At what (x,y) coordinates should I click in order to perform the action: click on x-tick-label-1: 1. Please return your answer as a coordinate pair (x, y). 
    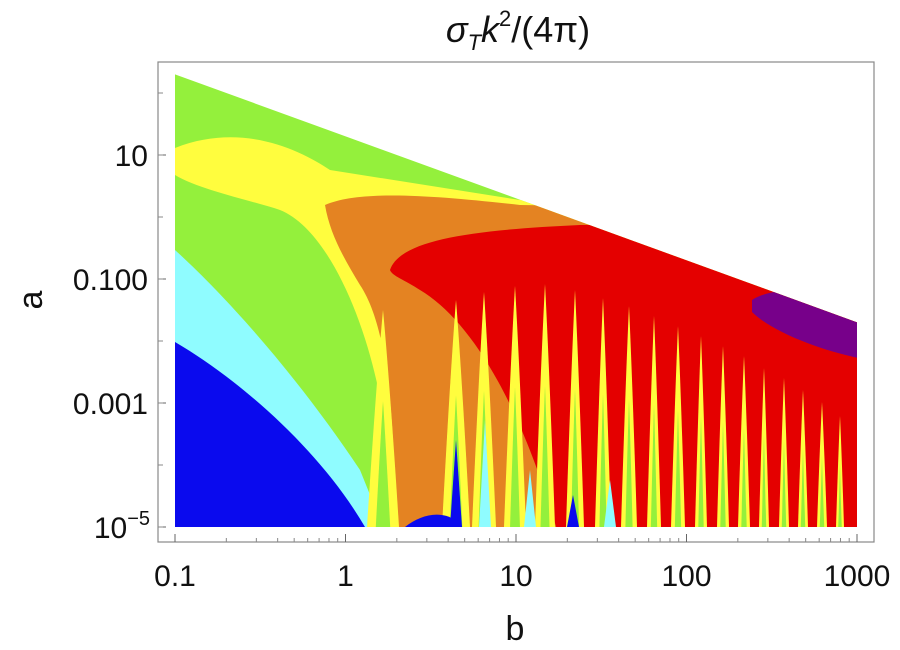
    Looking at the image, I should click on (345, 576).